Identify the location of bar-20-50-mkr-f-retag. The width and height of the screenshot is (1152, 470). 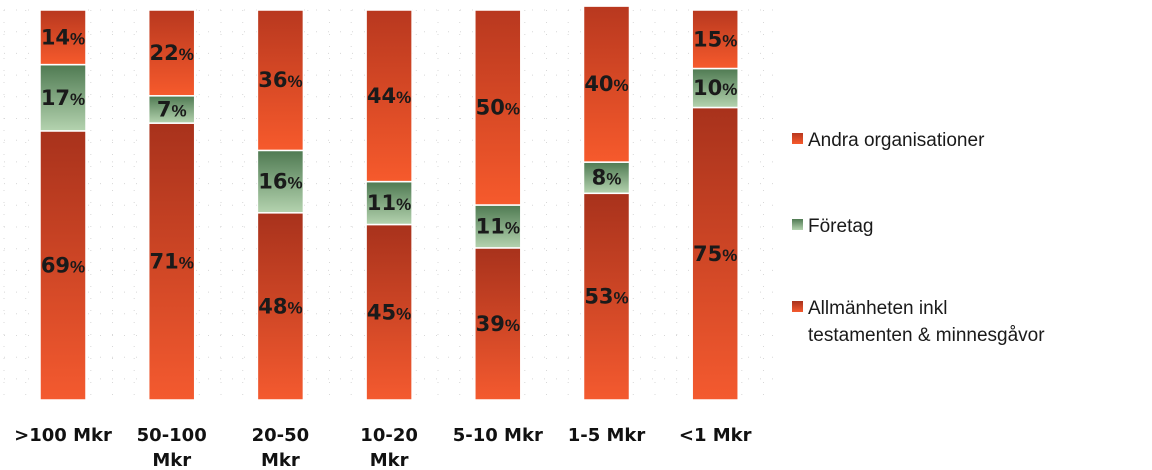
(280, 181).